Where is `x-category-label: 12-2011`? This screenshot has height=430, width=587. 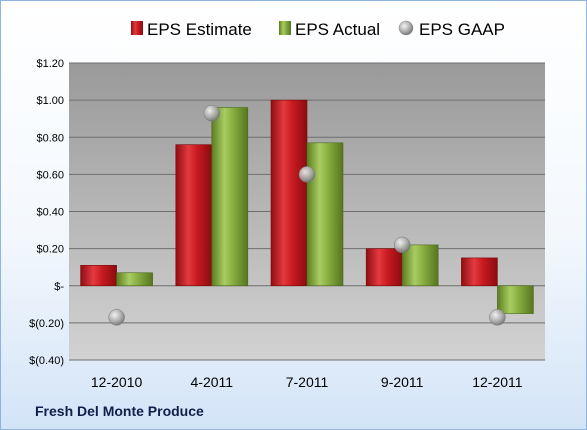 x-category-label: 12-2011 is located at coordinates (497, 382).